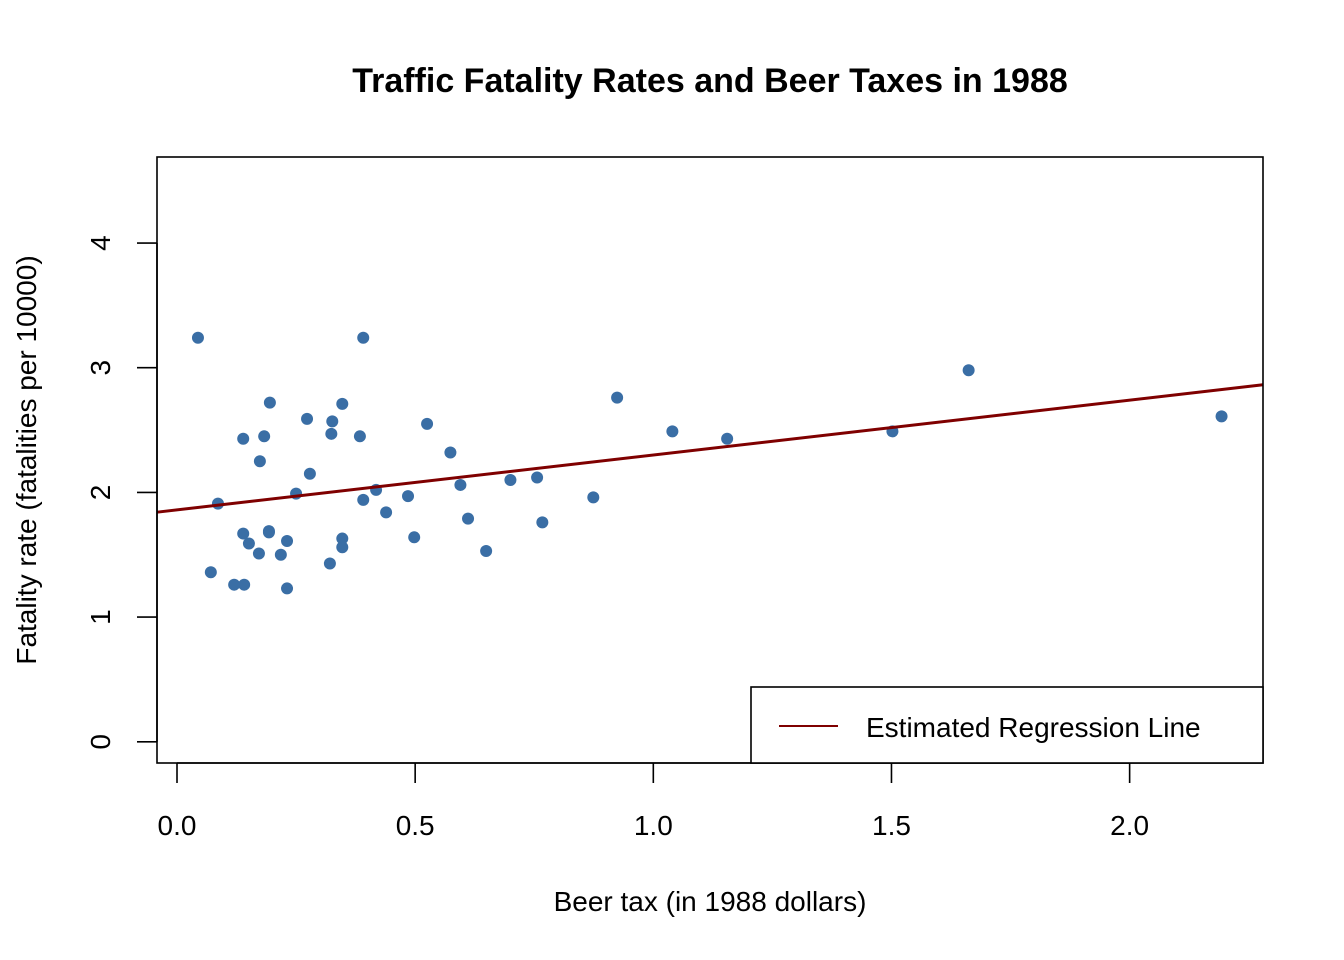 This screenshot has height=960, width=1344. I want to click on x-tick-label: 1.5, so click(891, 825).